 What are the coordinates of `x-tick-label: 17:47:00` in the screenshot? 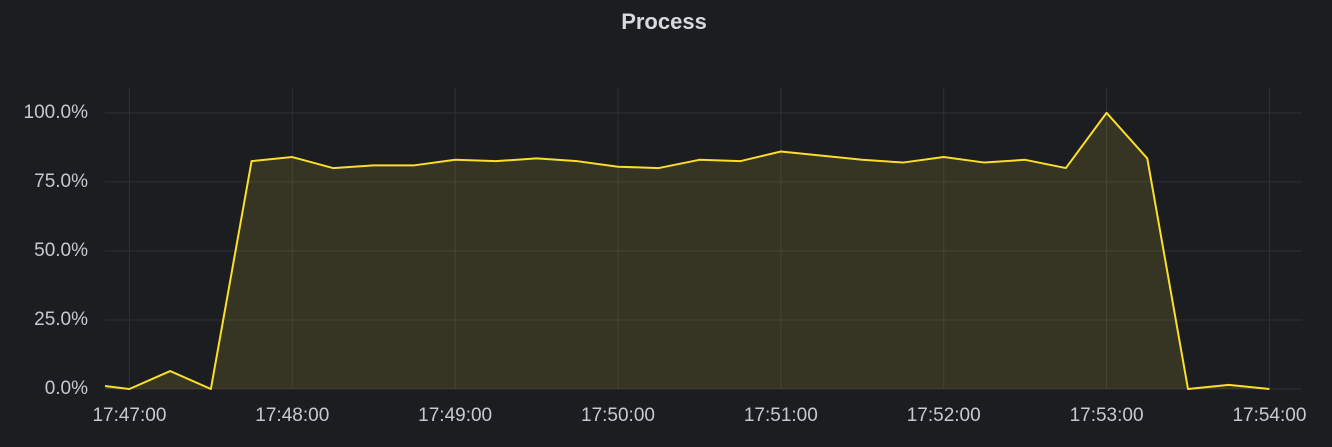 It's located at (129, 415).